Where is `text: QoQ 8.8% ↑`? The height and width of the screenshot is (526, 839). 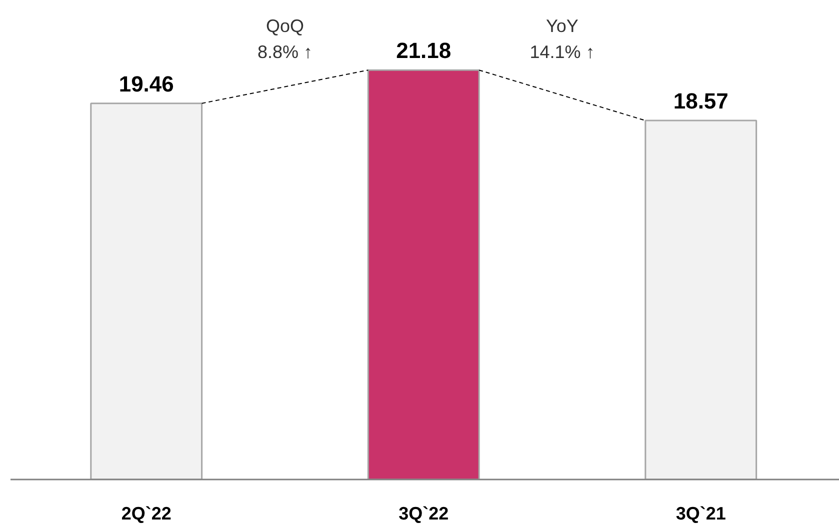
text: QoQ 8.8% ↑ is located at coordinates (284, 39).